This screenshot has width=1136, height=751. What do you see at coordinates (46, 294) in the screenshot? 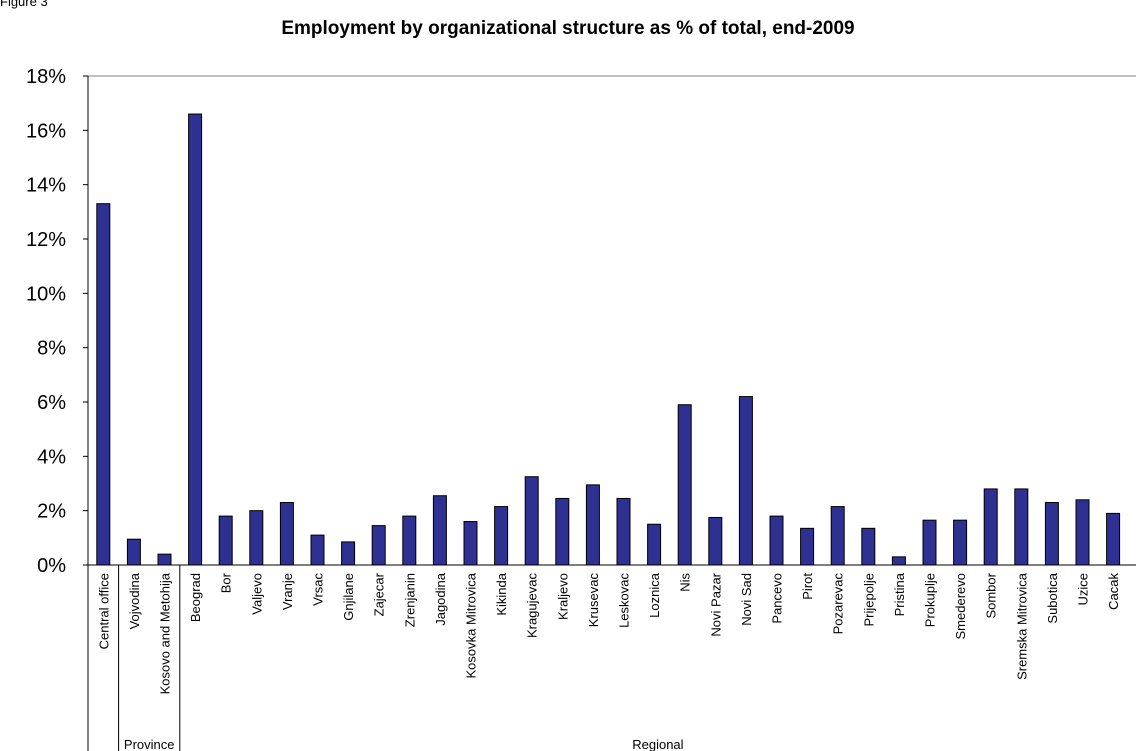
I see `y-tick-label: 10%` at bounding box center [46, 294].